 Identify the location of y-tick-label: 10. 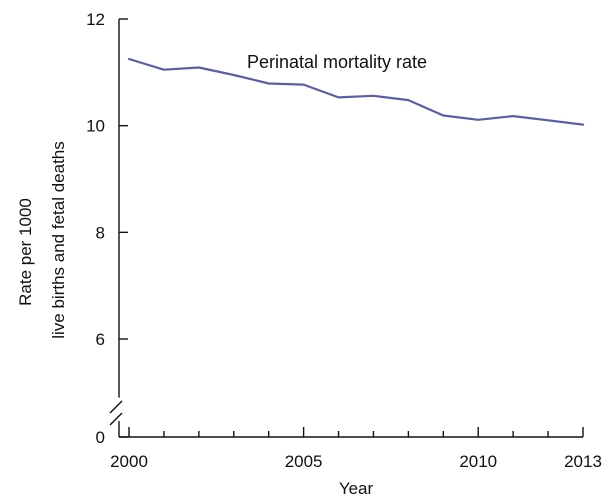
(95, 126).